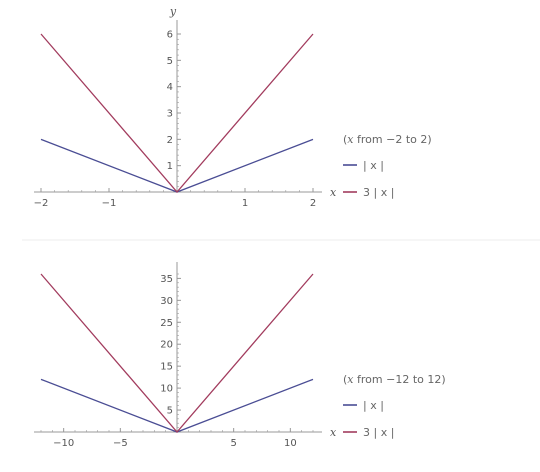  I want to click on x-tick-label: 5, so click(233, 443).